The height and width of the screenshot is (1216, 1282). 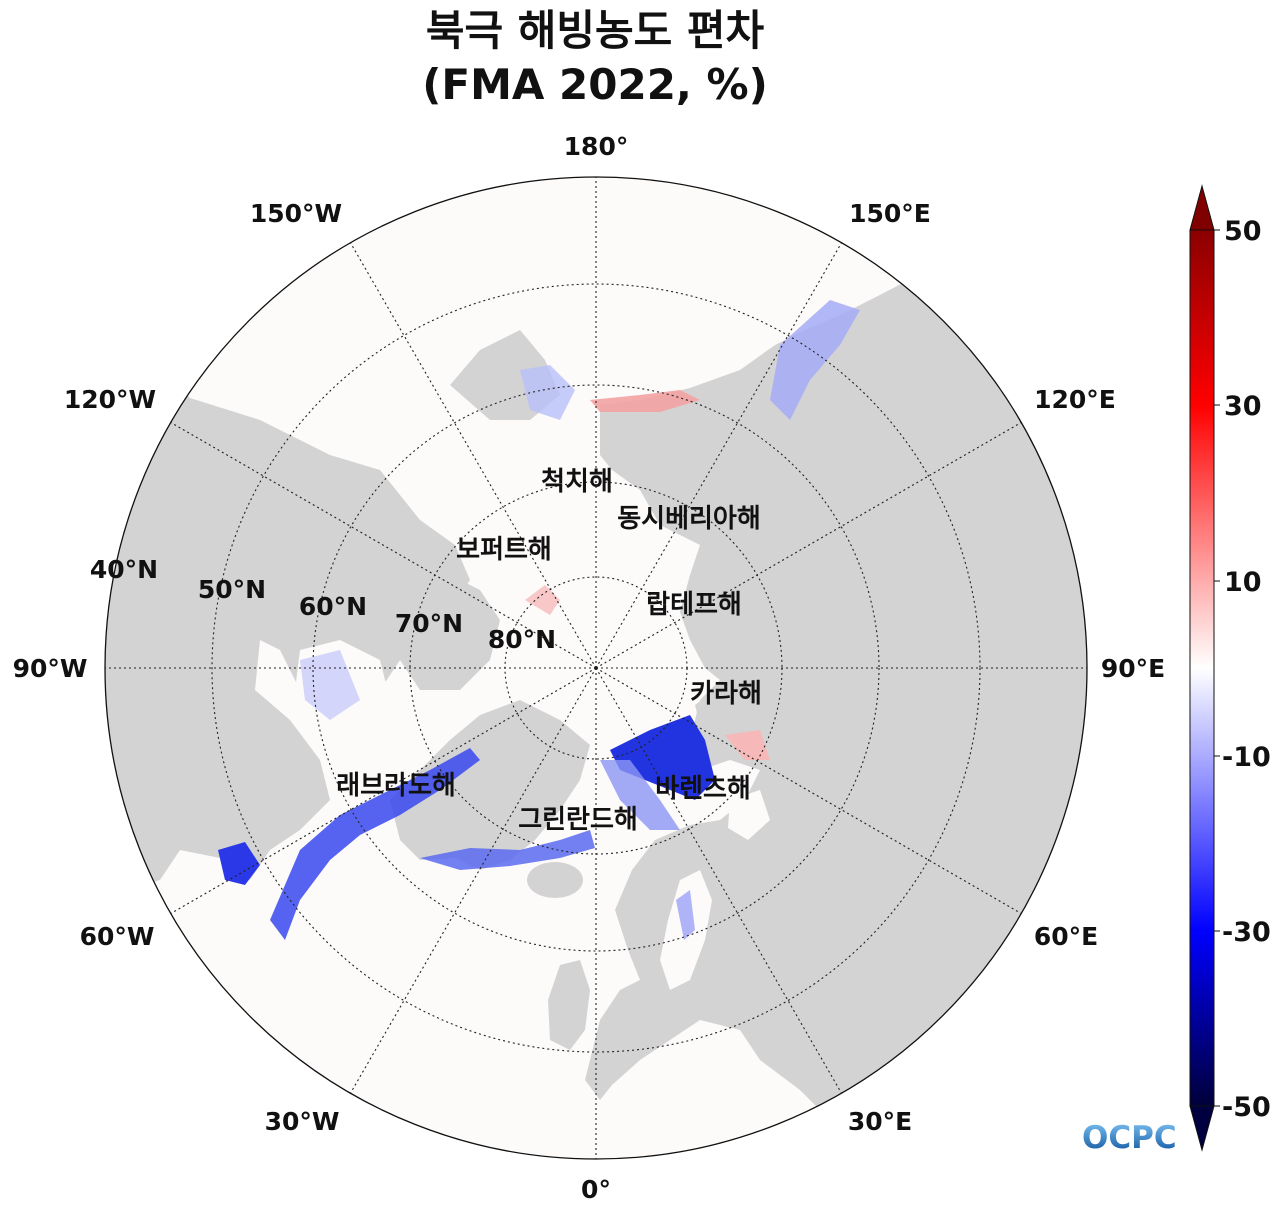 I want to click on anomaly-barents-kara, so click(x=662, y=757).